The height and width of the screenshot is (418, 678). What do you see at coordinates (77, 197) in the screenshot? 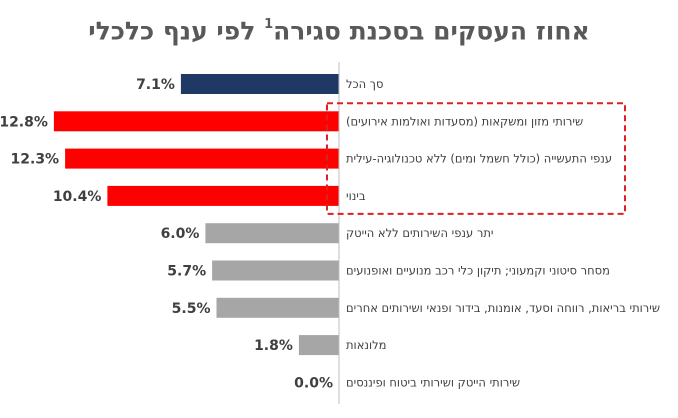
I see `value-label-3: 10.4%` at bounding box center [77, 197].